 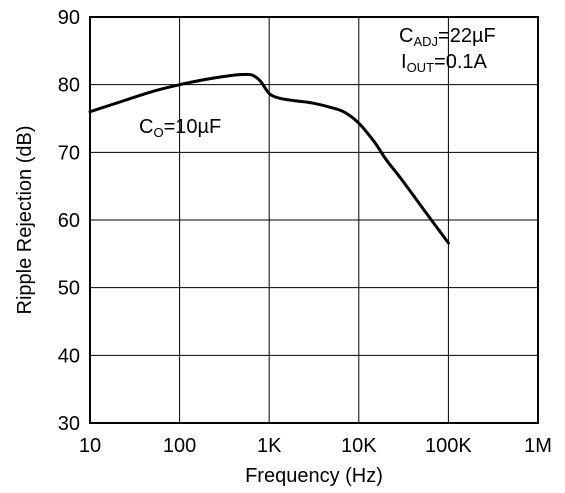 I want to click on x-tick-label: 1K, so click(x=269, y=446).